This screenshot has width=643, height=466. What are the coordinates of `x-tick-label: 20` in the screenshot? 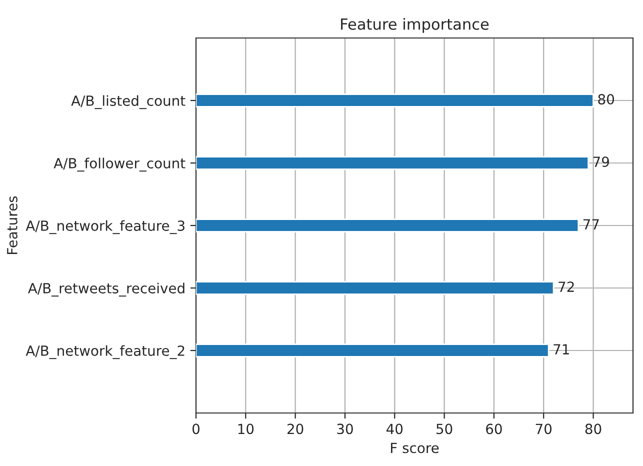 It's located at (296, 429).